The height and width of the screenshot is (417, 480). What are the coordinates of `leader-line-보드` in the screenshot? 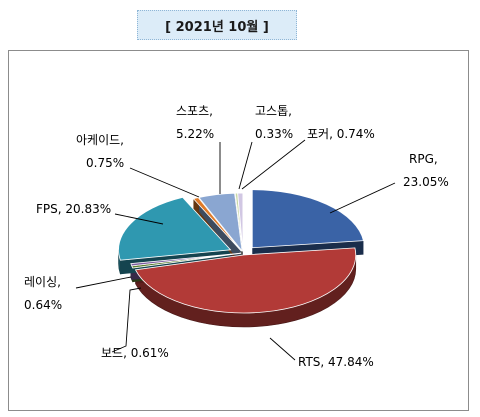 It's located at (126, 320).